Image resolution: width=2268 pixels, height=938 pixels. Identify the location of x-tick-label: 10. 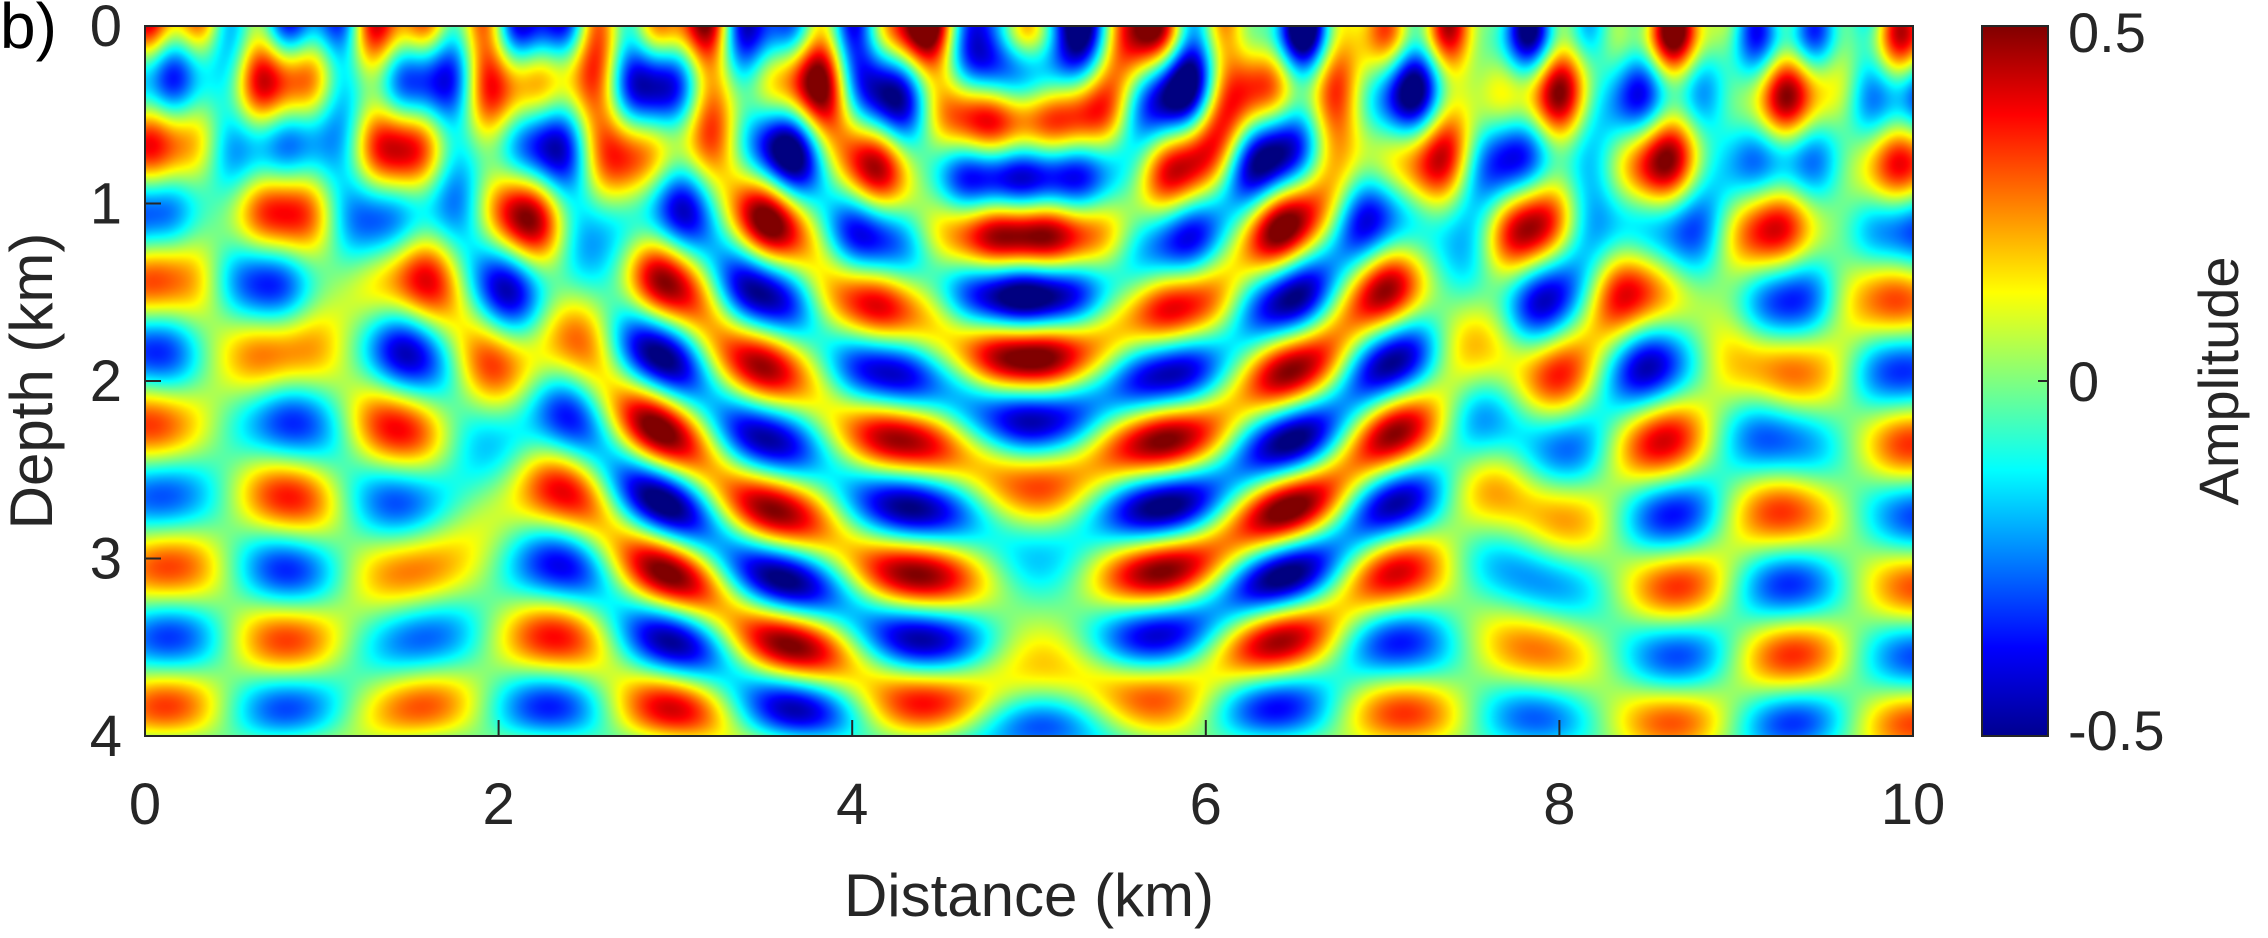
(1913, 804).